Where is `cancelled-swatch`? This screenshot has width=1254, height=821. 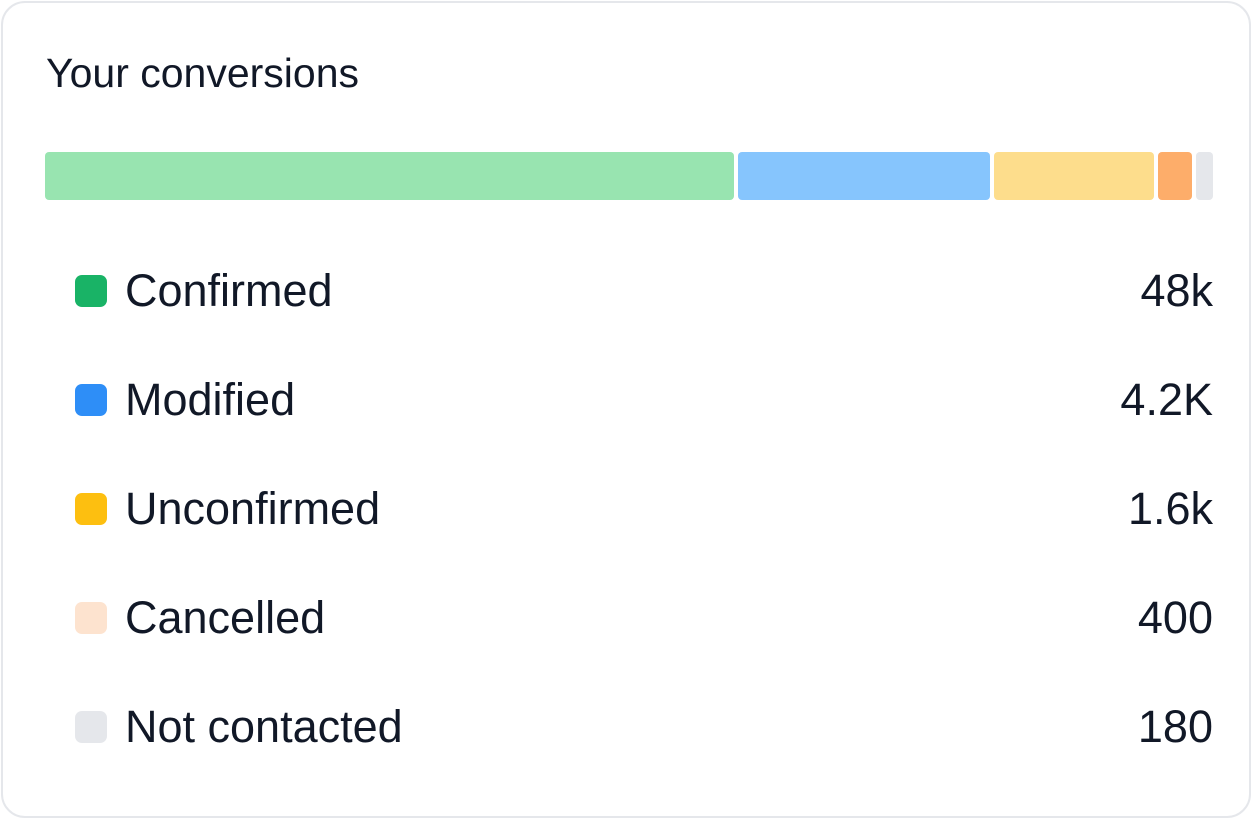
cancelled-swatch is located at coordinates (91, 617).